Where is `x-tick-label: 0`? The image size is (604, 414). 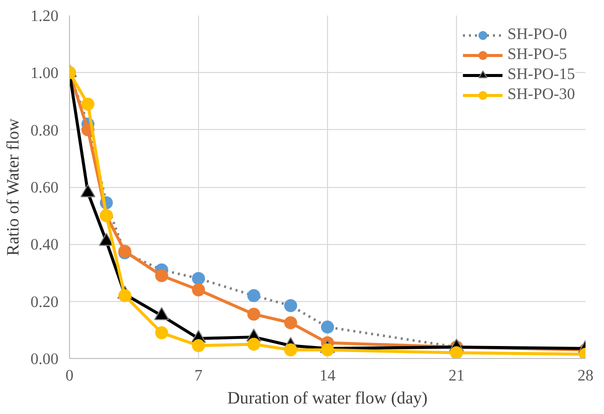
x-tick-label: 0 is located at coordinates (70, 376).